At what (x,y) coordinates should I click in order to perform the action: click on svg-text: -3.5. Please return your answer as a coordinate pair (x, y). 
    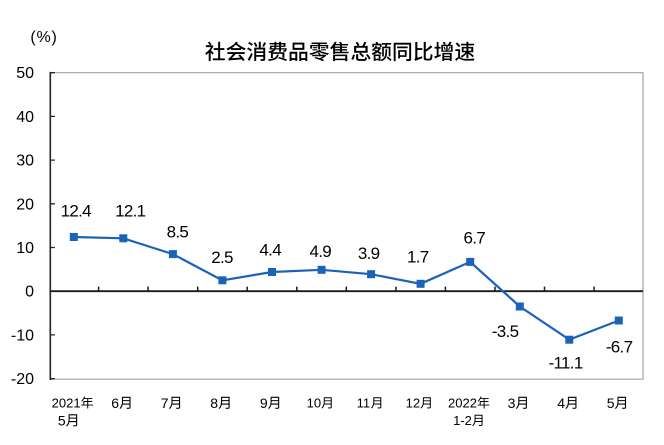
    Looking at the image, I should click on (505, 331).